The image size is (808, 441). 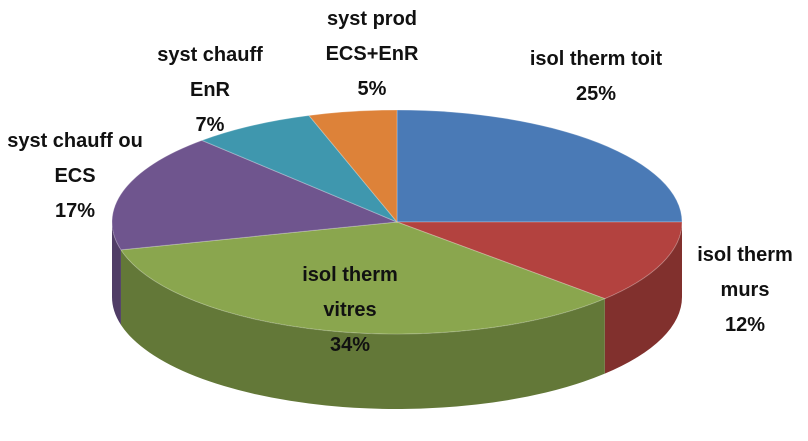 What do you see at coordinates (596, 94) in the screenshot?
I see `percent-label: 25%` at bounding box center [596, 94].